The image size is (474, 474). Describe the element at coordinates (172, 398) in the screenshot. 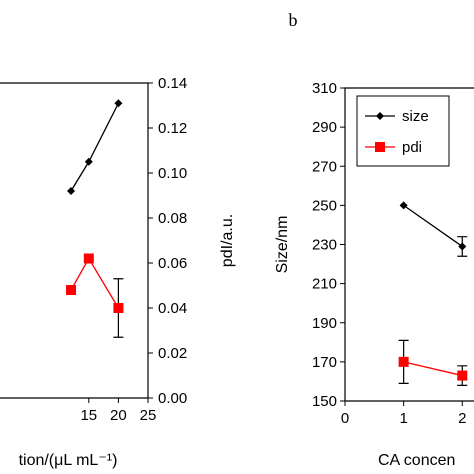

I see `y-tick-label: 0.00` at that location.